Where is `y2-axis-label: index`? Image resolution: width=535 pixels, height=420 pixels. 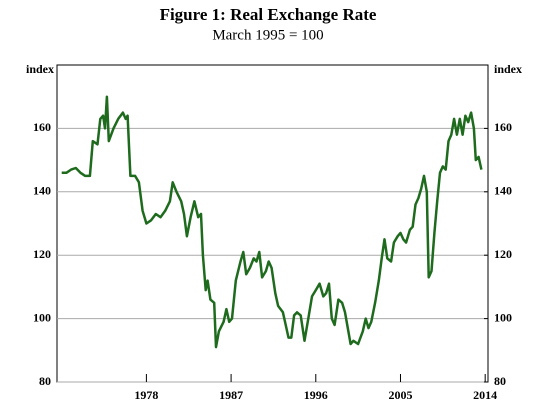 y2-axis-label: index is located at coordinates (508, 69).